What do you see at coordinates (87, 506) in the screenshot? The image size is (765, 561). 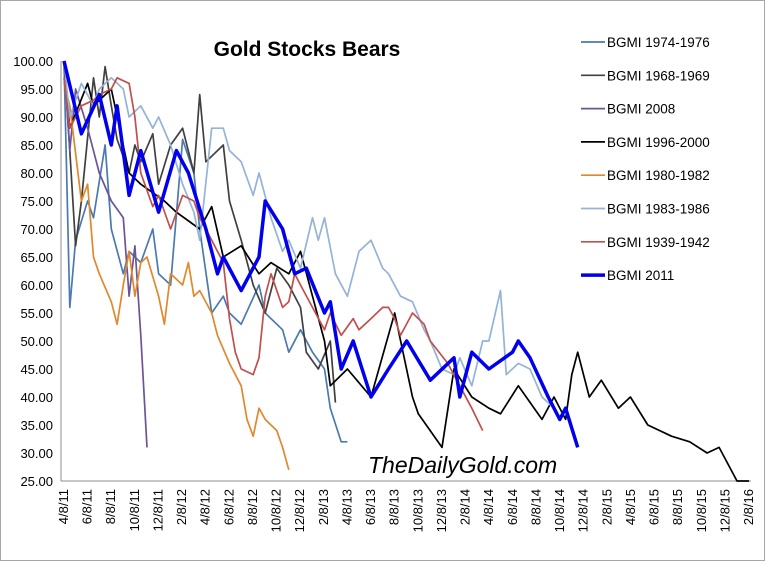 I see `x-tick-label: 6/8/11` at bounding box center [87, 506].